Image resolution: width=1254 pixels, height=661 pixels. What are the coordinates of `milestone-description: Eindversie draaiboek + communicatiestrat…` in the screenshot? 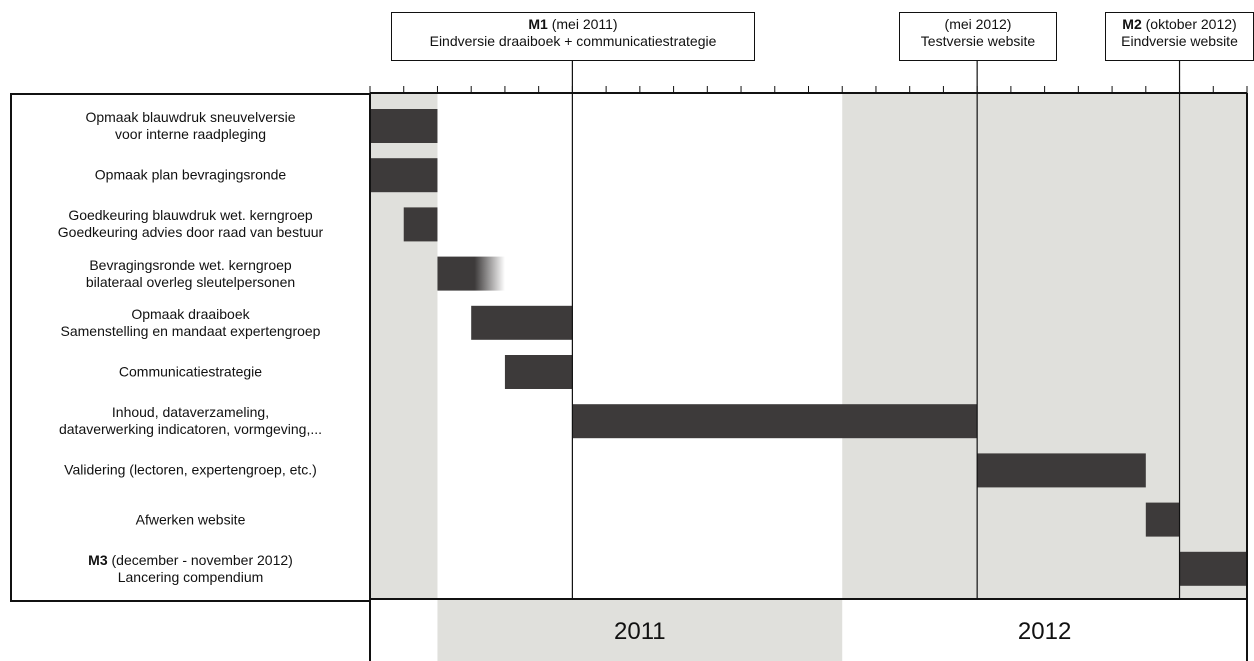 It's located at (573, 41).